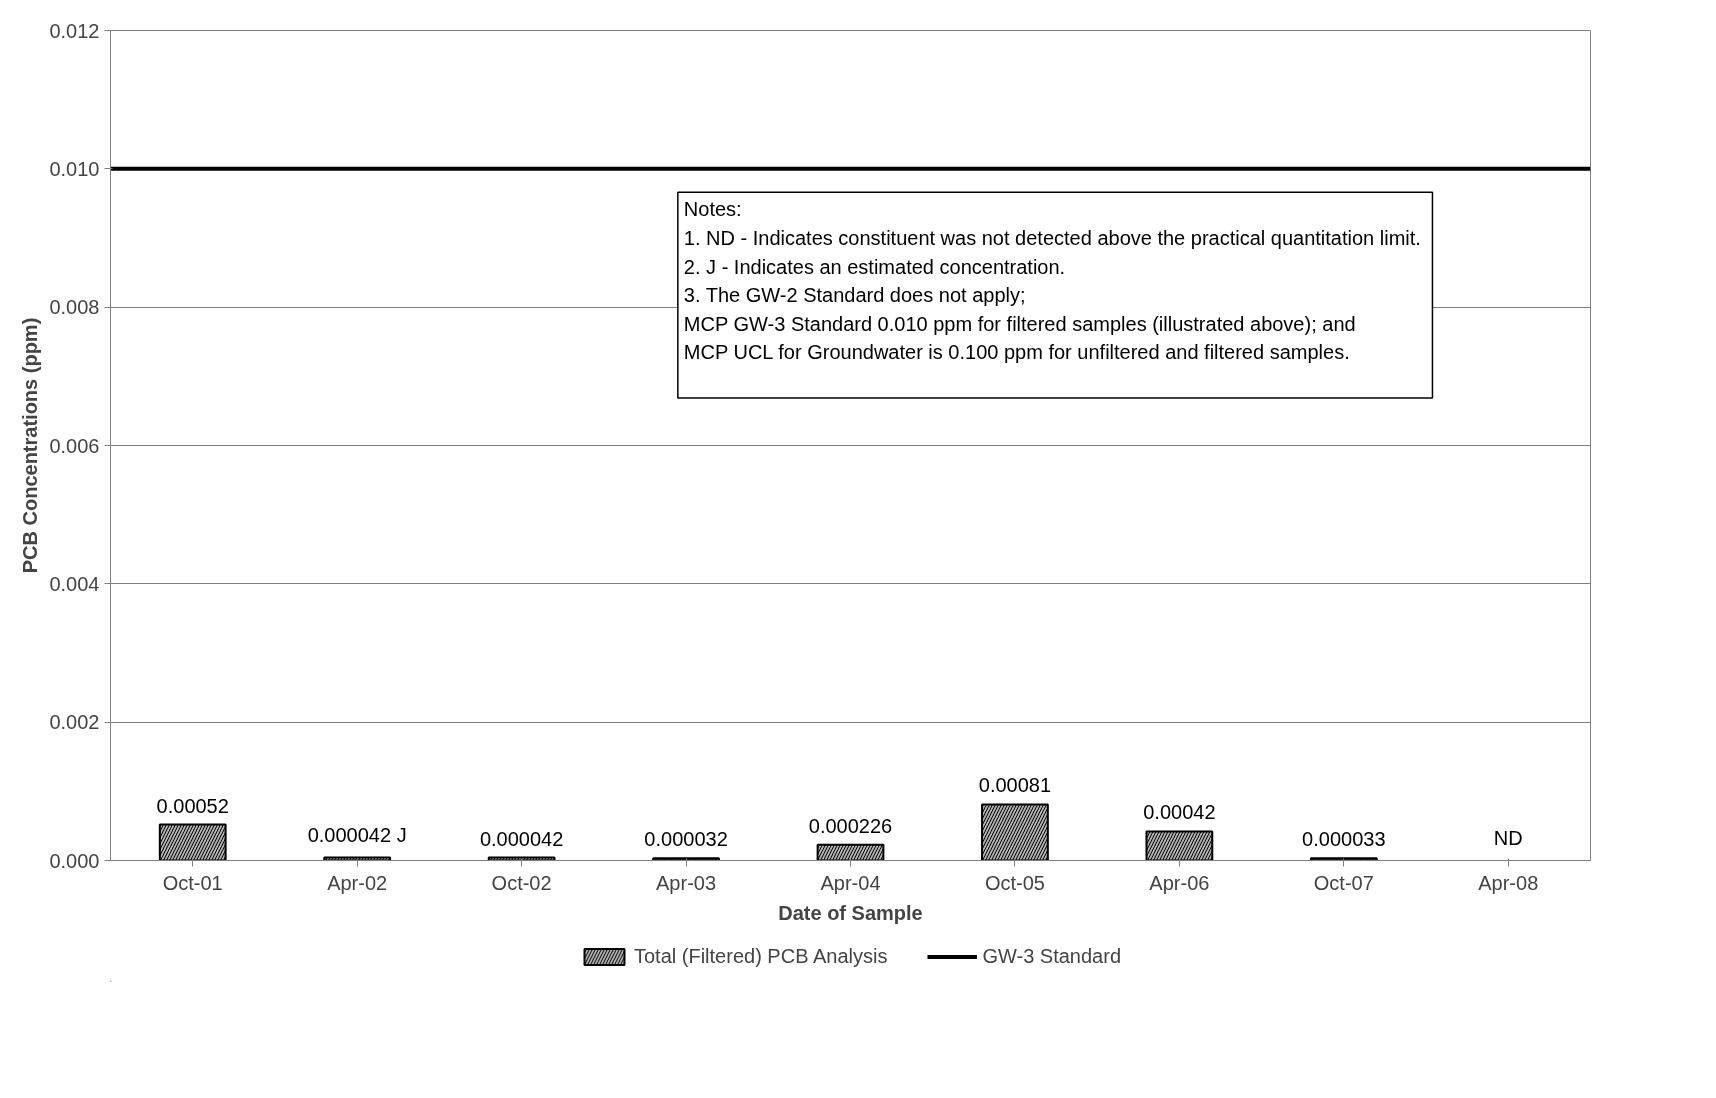 This screenshot has width=1716, height=1098. What do you see at coordinates (1052, 237) in the screenshot?
I see `annotation: 1. ND - Indicates constituent was not detected above the practical quantitation limit.` at bounding box center [1052, 237].